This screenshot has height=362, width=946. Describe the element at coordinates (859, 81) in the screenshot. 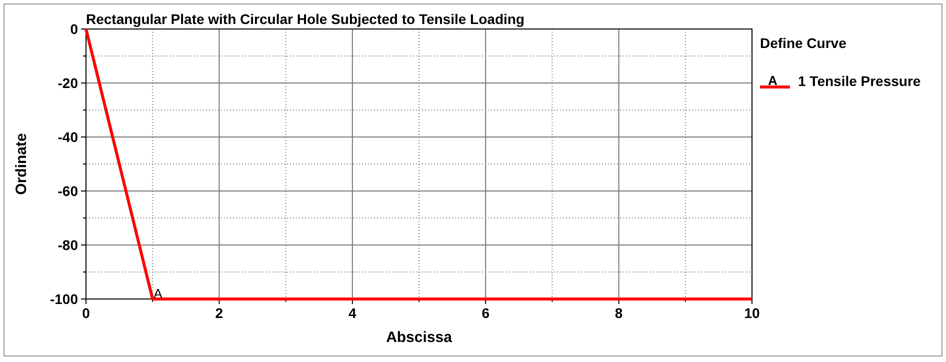

I see `legend-label: 1 Tensile Pressure` at that location.